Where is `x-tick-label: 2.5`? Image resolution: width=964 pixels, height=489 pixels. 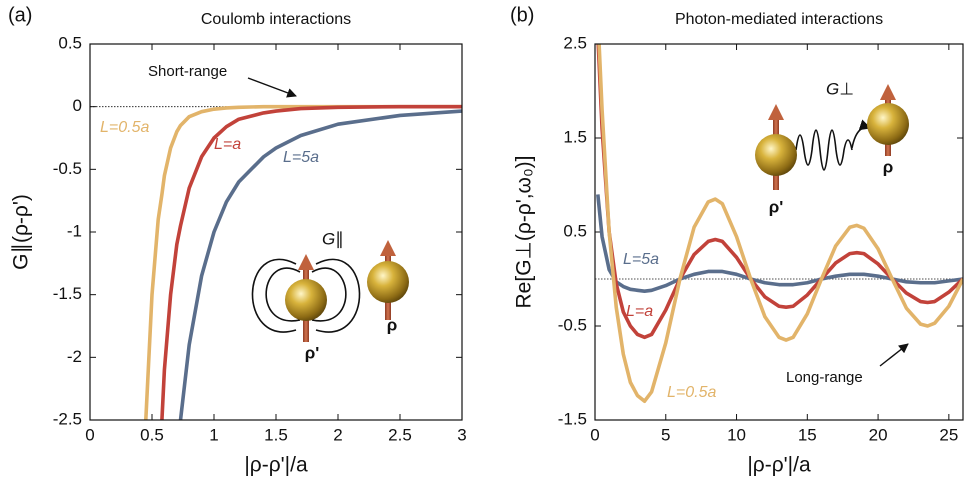 x-tick-label: 2.5 is located at coordinates (400, 434).